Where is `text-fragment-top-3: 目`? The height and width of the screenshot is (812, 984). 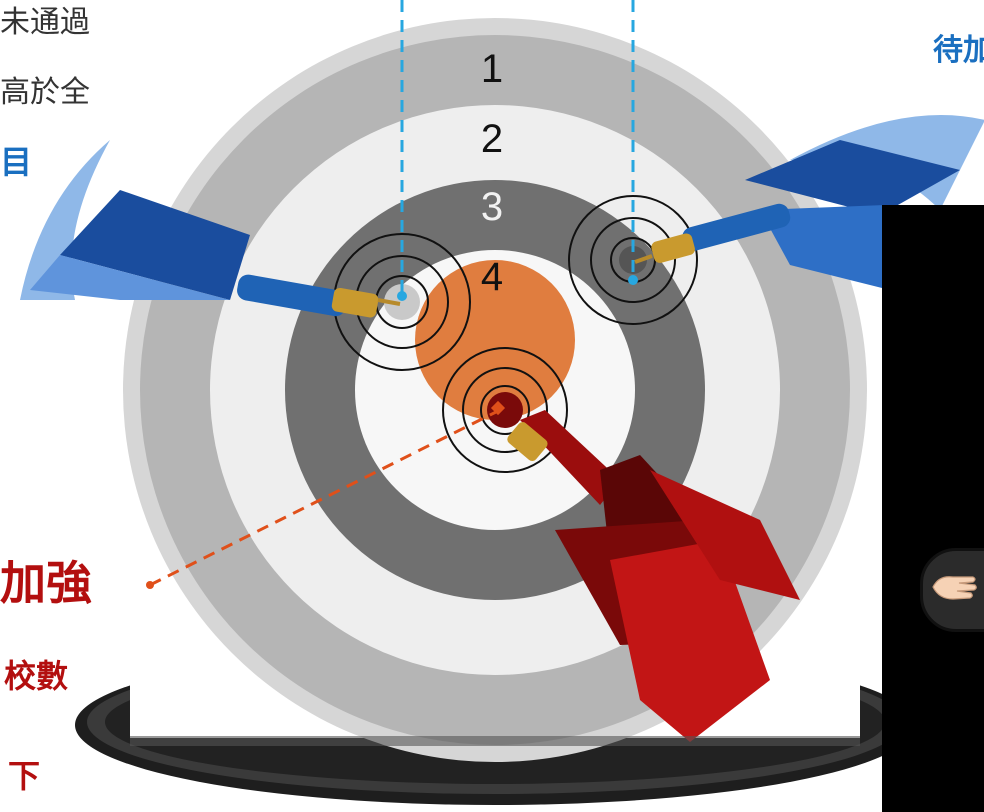 text-fragment-top-3: 目 is located at coordinates (16, 162).